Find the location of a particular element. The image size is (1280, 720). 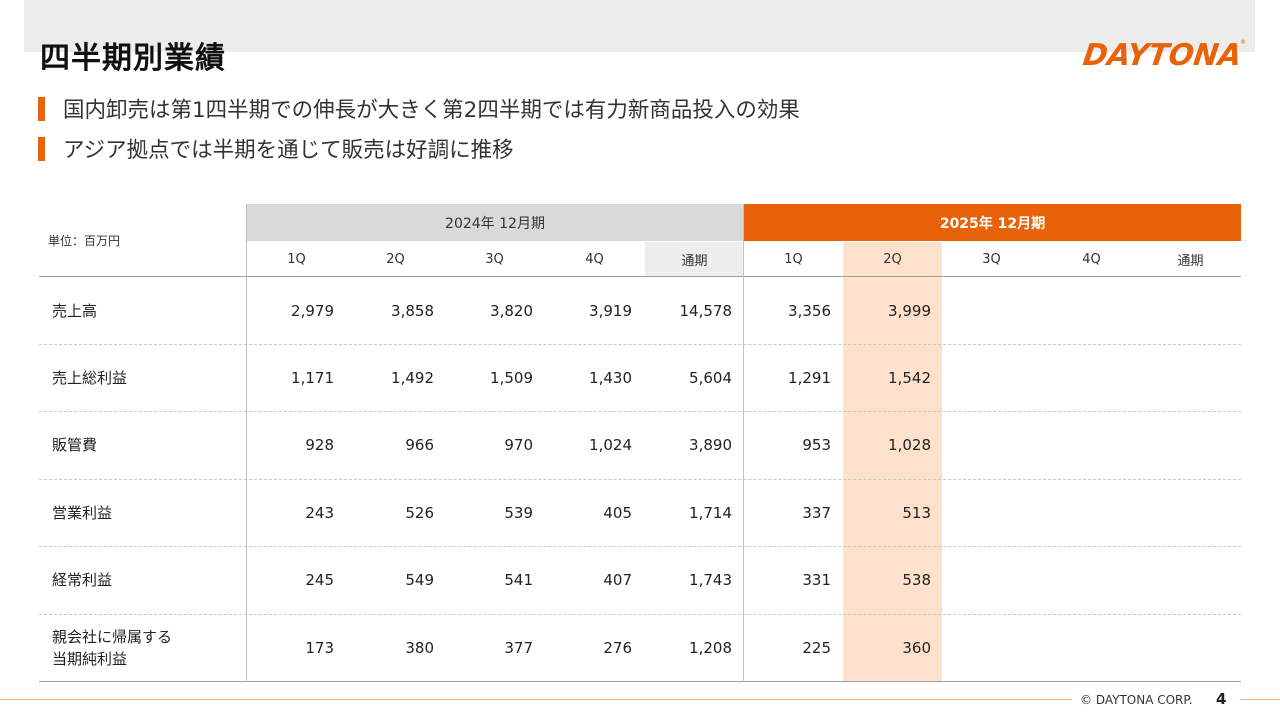

cell: 173 is located at coordinates (319, 648).